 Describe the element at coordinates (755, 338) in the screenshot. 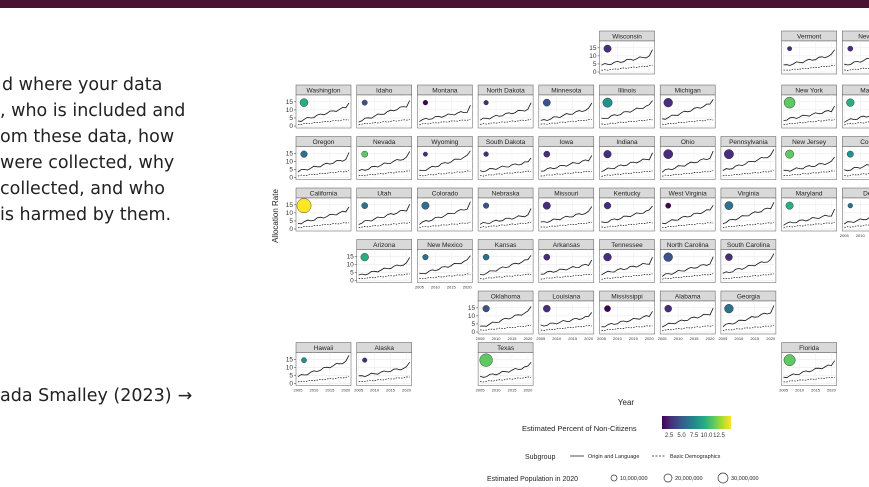

I see `x-tick-label: 2015` at that location.